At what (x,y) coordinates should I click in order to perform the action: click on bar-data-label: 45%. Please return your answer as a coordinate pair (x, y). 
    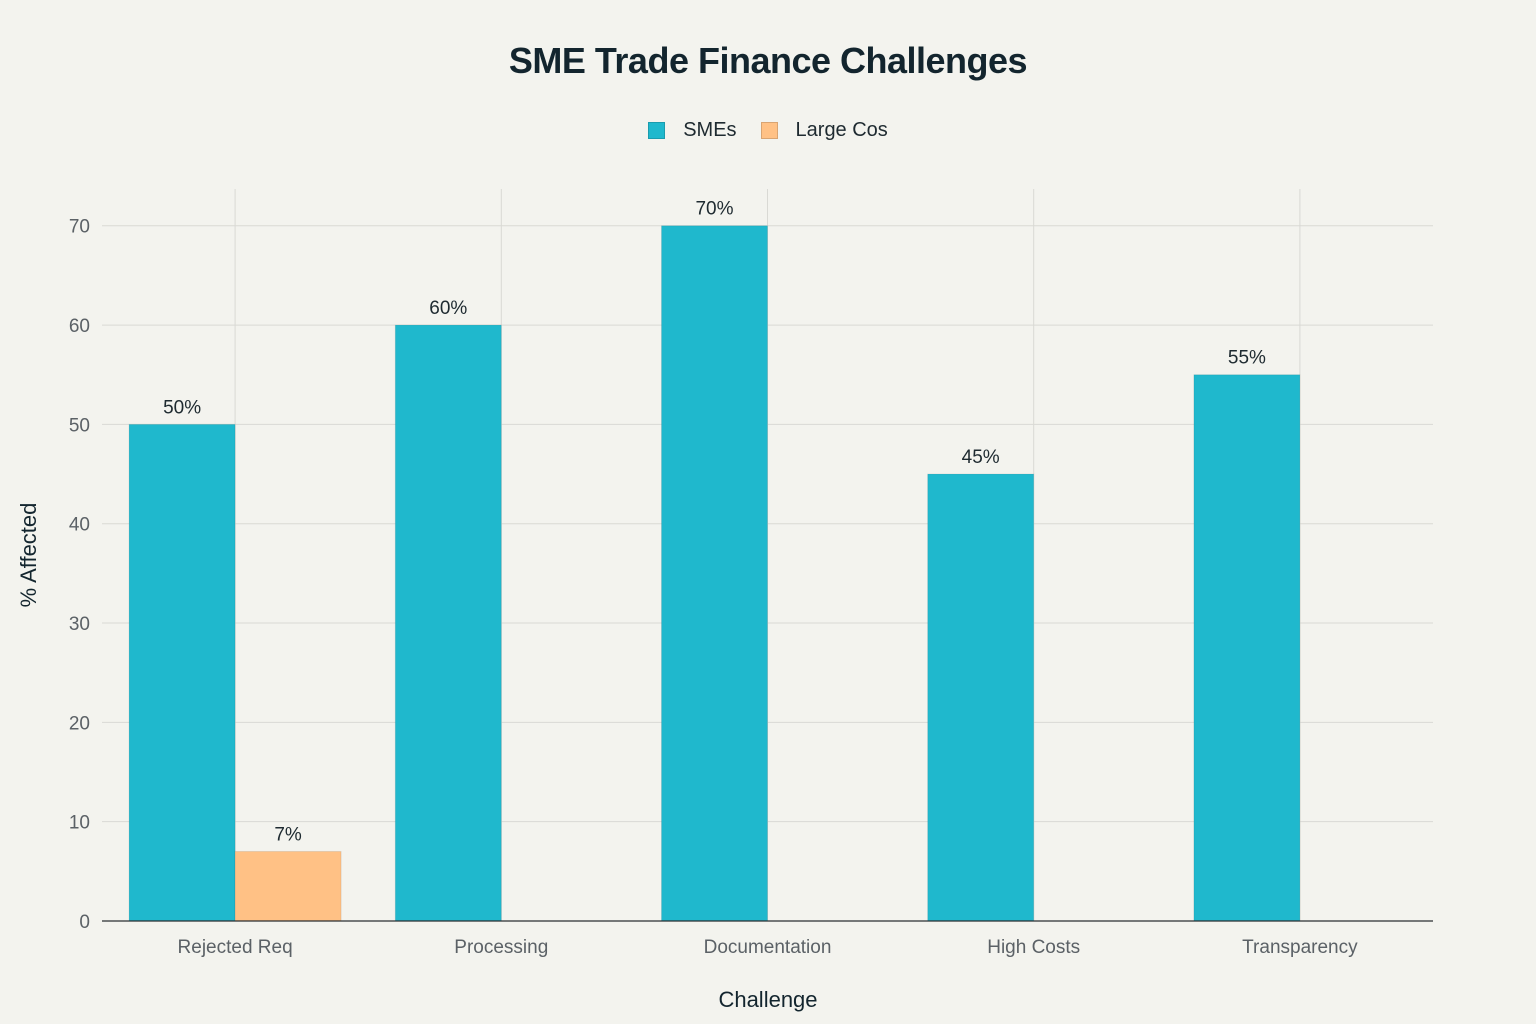
    Looking at the image, I should click on (981, 457).